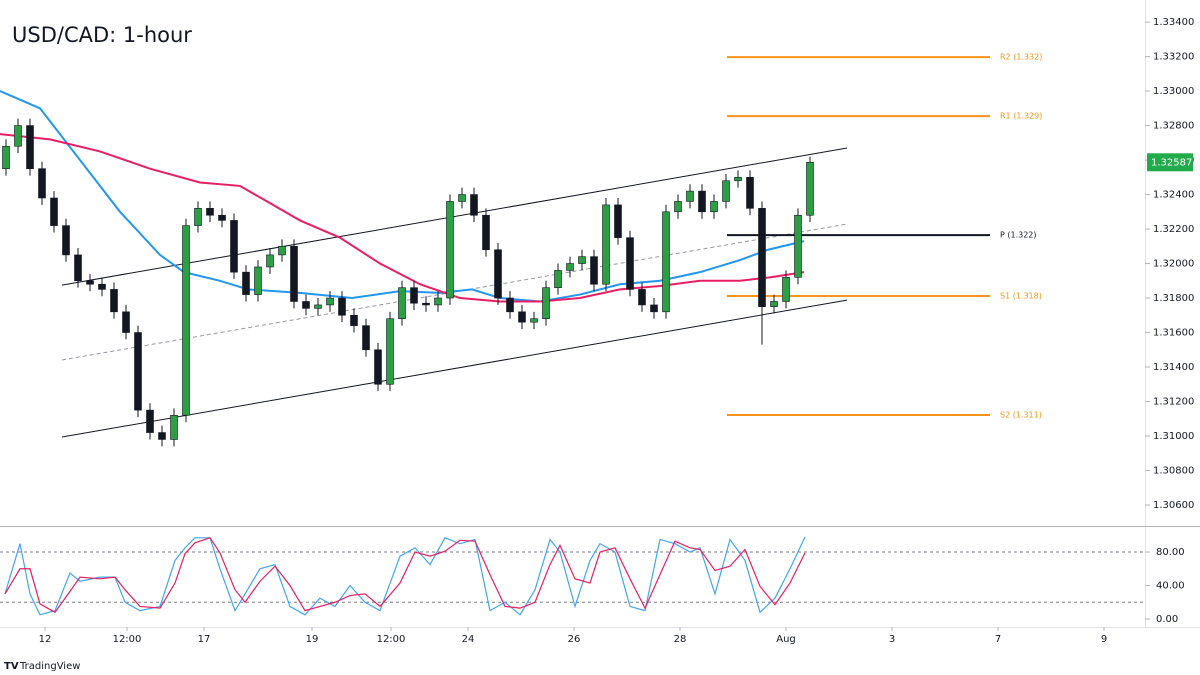  Describe the element at coordinates (1173, 470) in the screenshot. I see `y-tick-label: 1.30800` at that location.